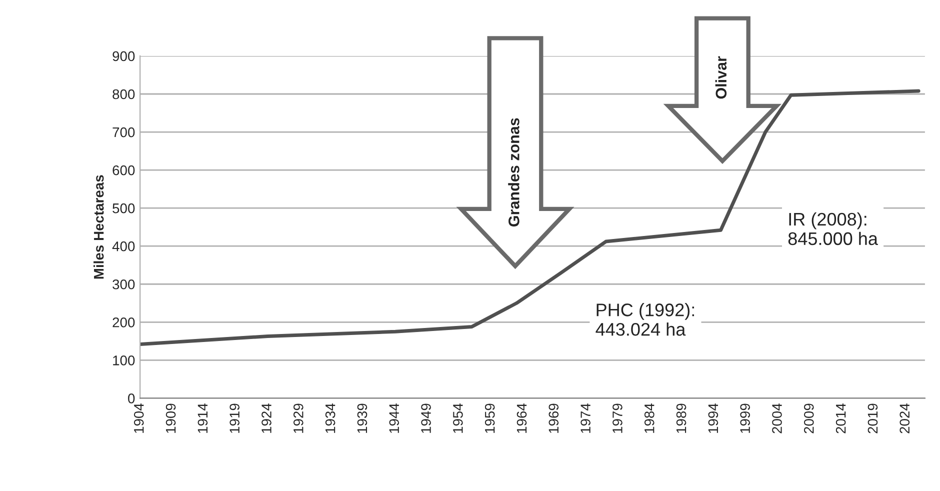 The width and height of the screenshot is (940, 491). I want to click on x-tick-label: 1979, so click(617, 418).